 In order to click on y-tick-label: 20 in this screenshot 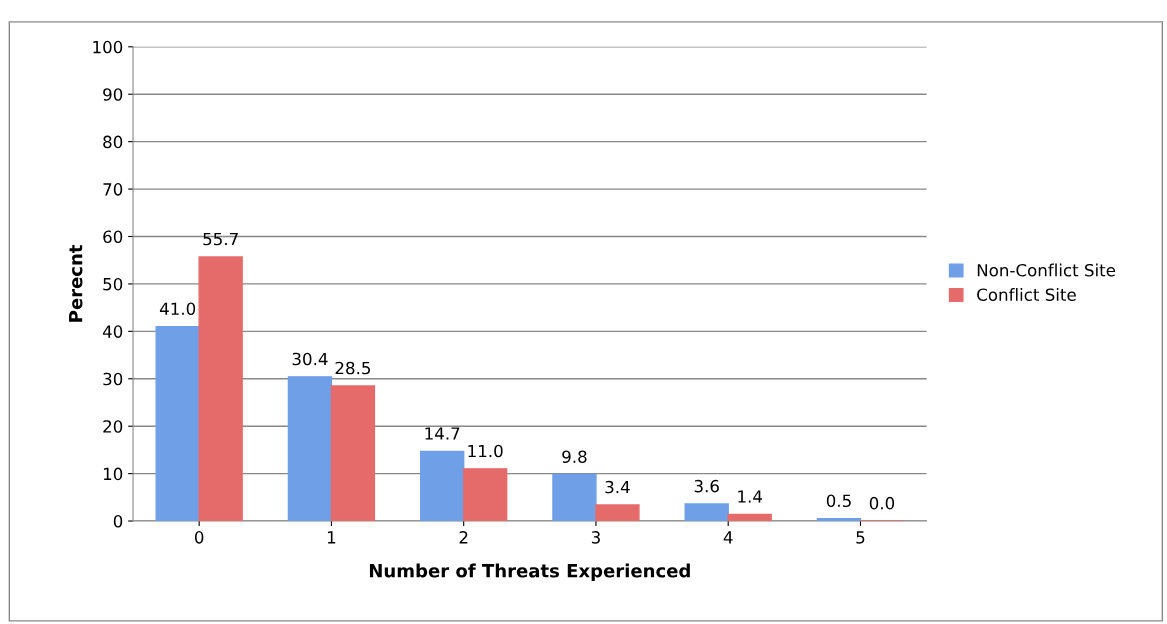, I will do `click(113, 426)`.